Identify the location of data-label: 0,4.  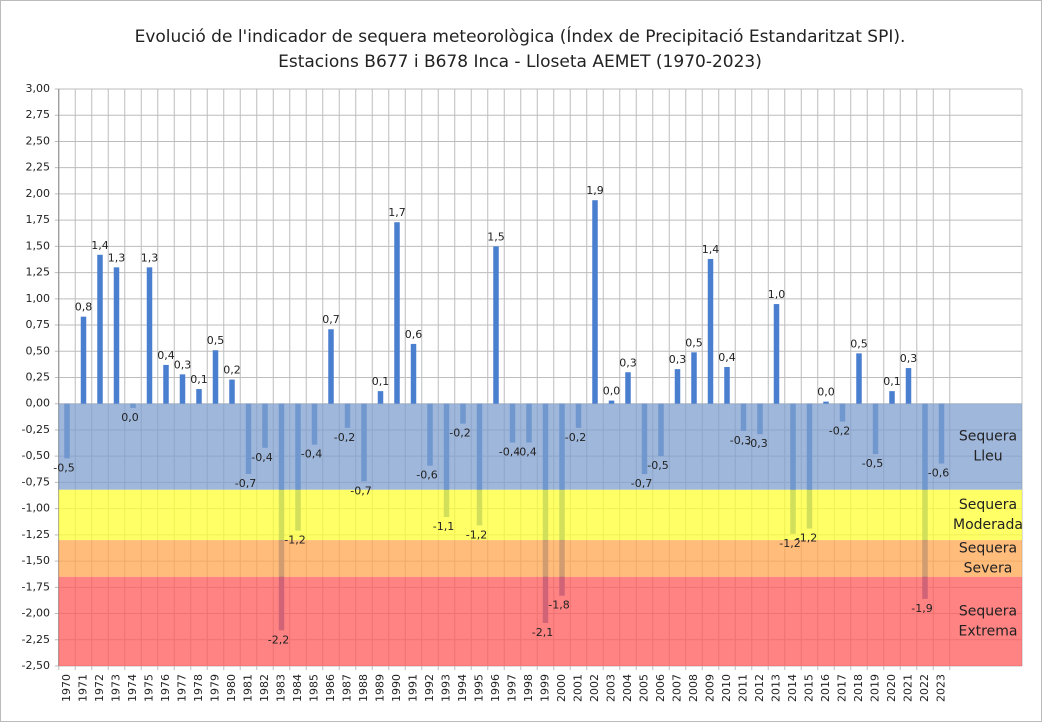
(166, 355).